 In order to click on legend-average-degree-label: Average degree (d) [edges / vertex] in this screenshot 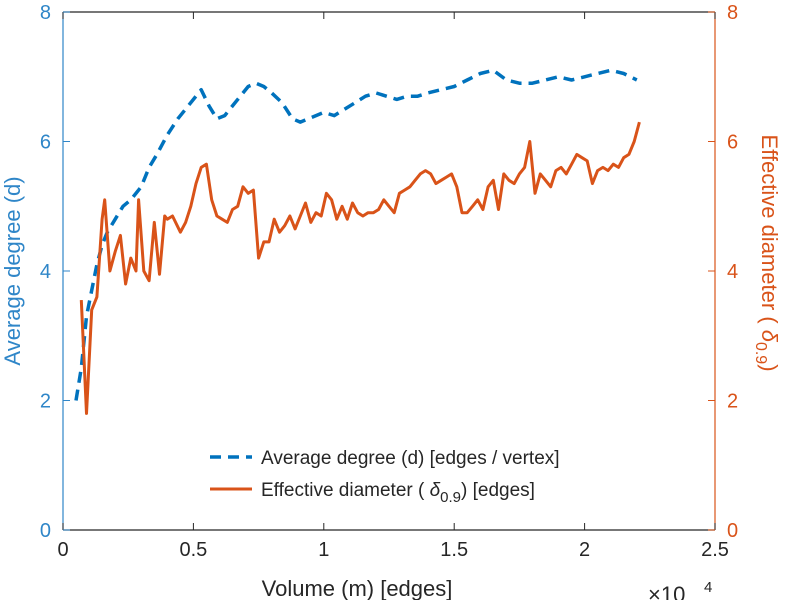, I will do `click(410, 458)`.